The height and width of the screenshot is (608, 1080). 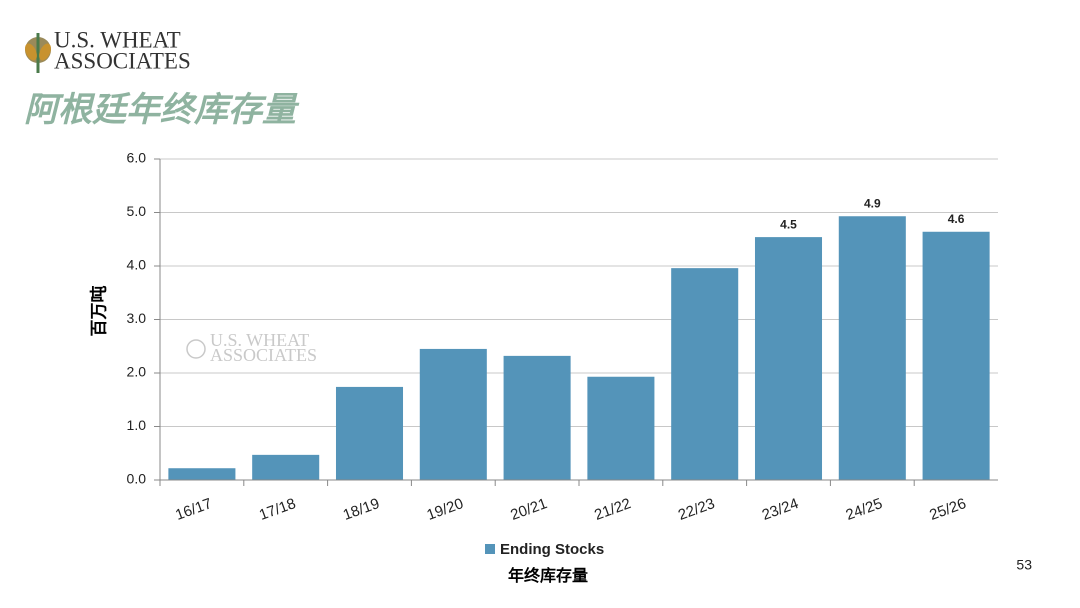 I want to click on y-tick-label: 2.0, so click(x=137, y=372).